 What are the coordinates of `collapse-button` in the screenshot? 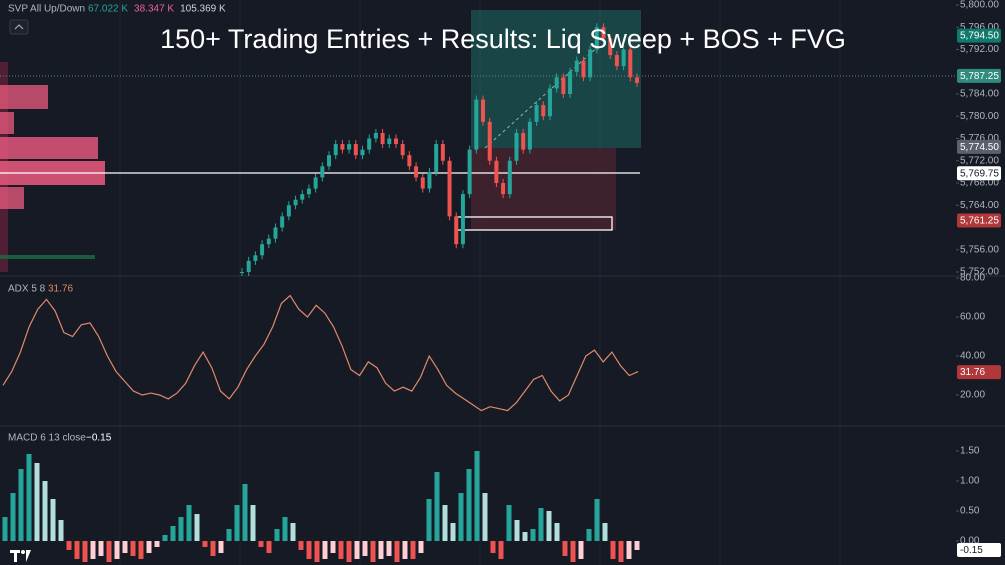 It's located at (19, 27).